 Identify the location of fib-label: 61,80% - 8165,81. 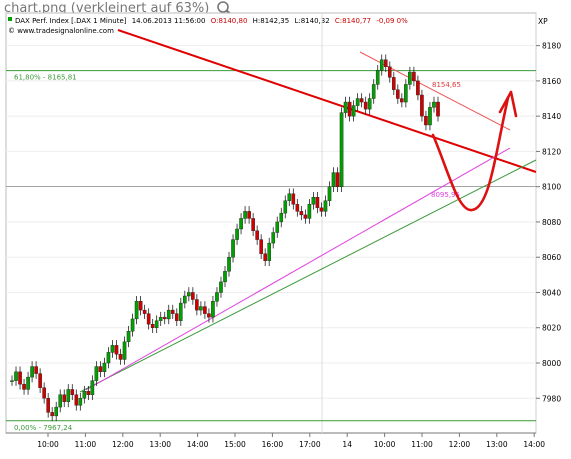
(45, 78).